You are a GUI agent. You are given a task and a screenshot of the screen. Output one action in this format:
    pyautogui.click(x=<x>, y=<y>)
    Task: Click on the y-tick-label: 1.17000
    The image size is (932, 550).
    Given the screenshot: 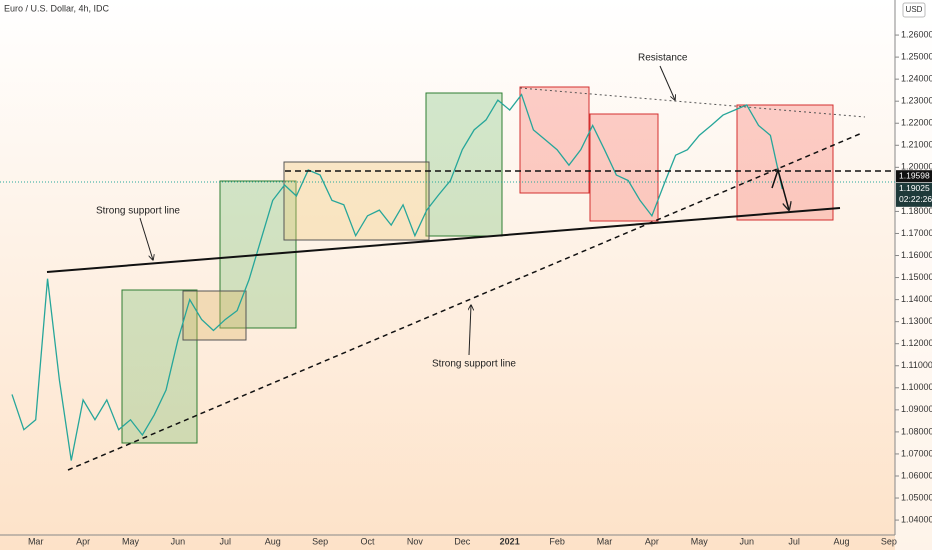 What is the action you would take?
    pyautogui.click(x=916, y=233)
    